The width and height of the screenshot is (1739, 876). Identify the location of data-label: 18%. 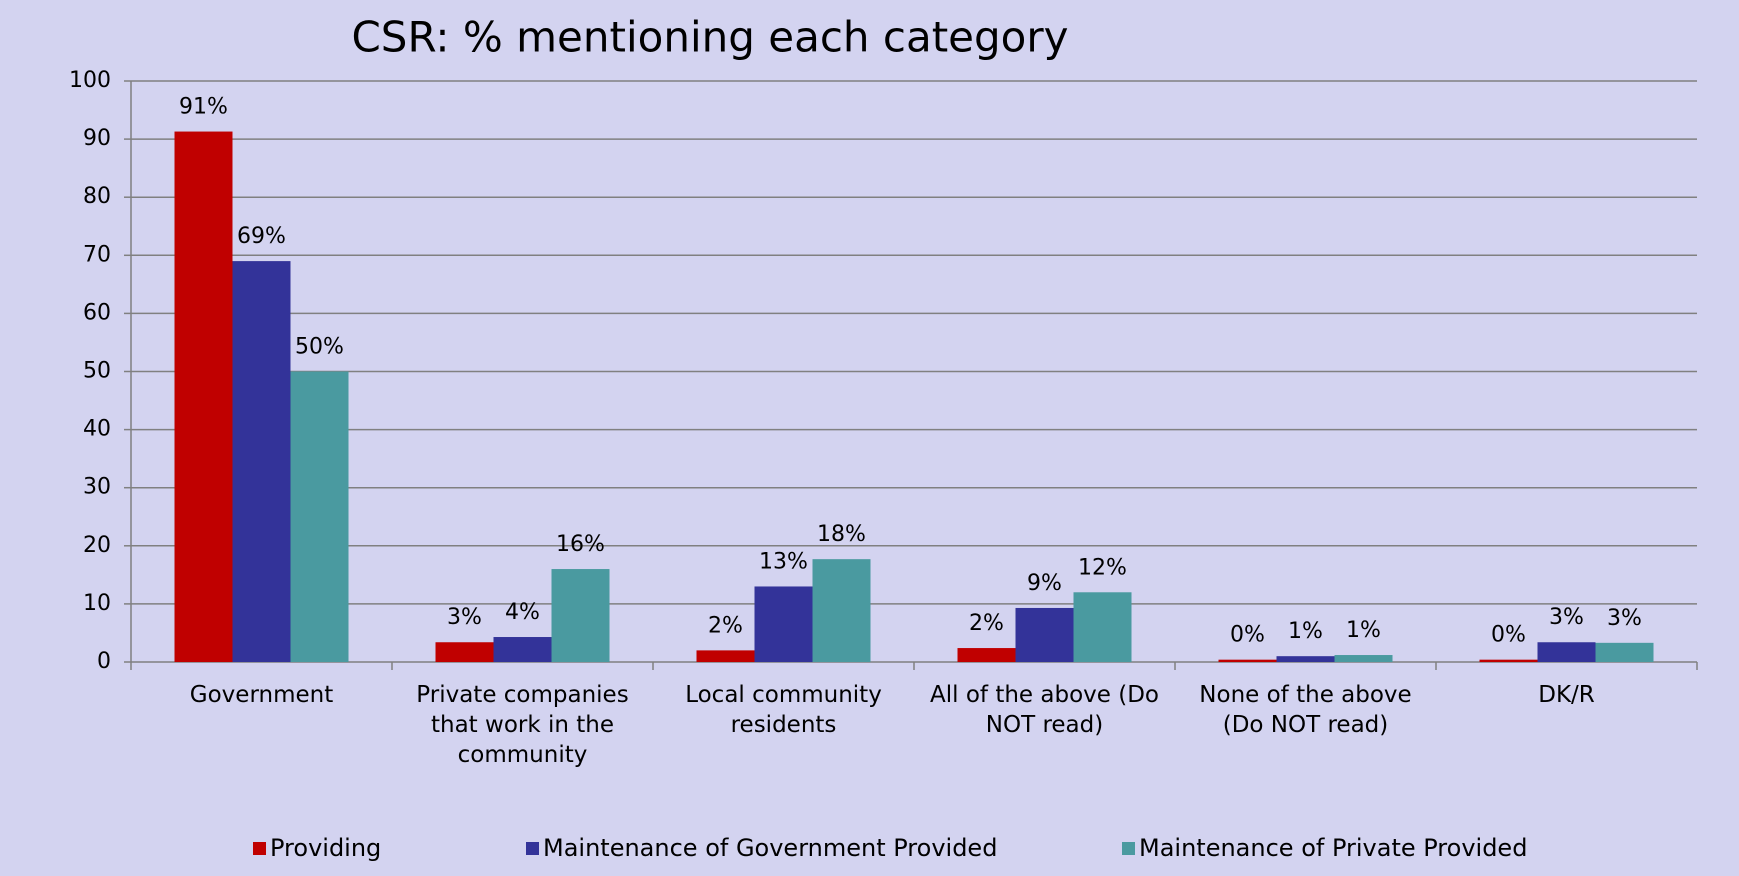
(841, 534).